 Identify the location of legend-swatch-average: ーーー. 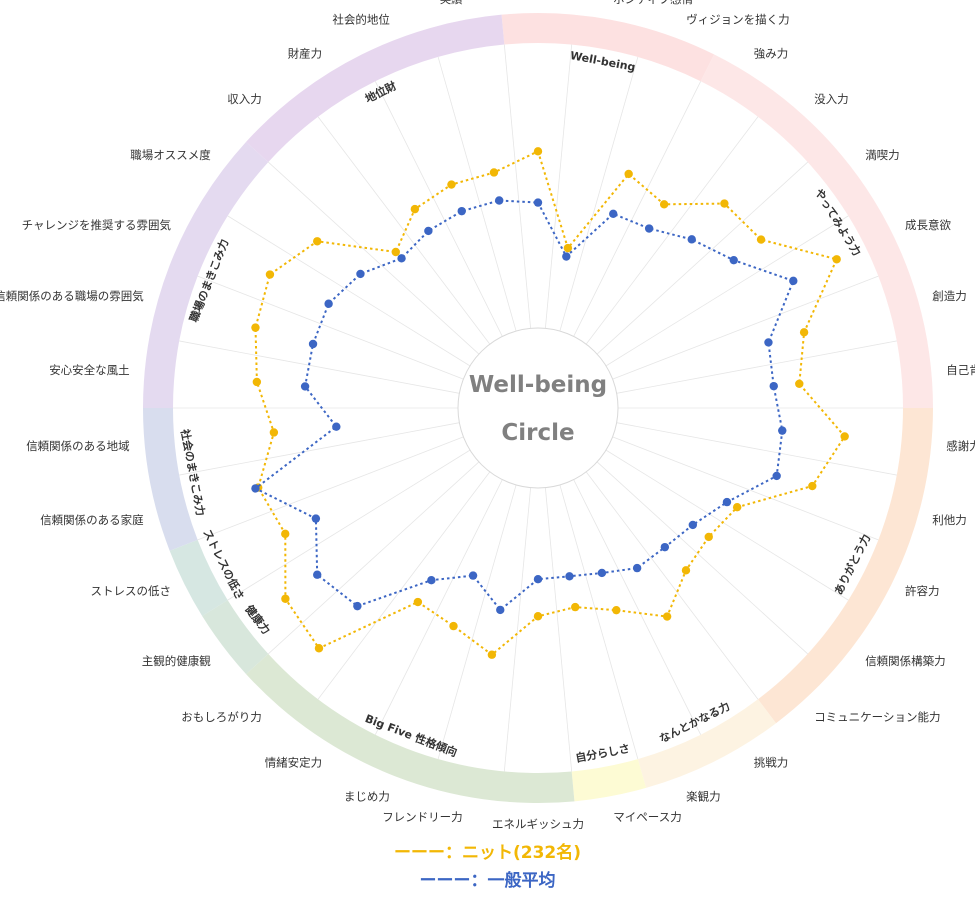
(445, 881).